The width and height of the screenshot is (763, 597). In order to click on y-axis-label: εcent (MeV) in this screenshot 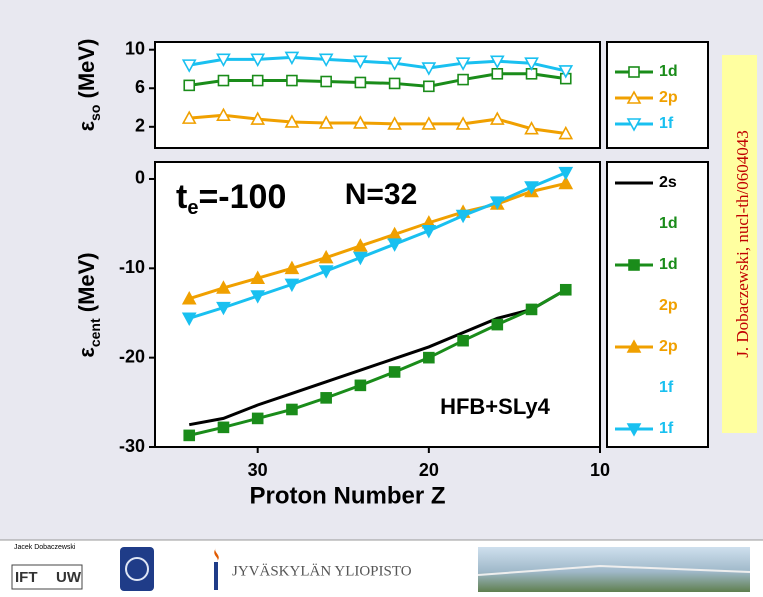, I will do `click(88, 304)`.